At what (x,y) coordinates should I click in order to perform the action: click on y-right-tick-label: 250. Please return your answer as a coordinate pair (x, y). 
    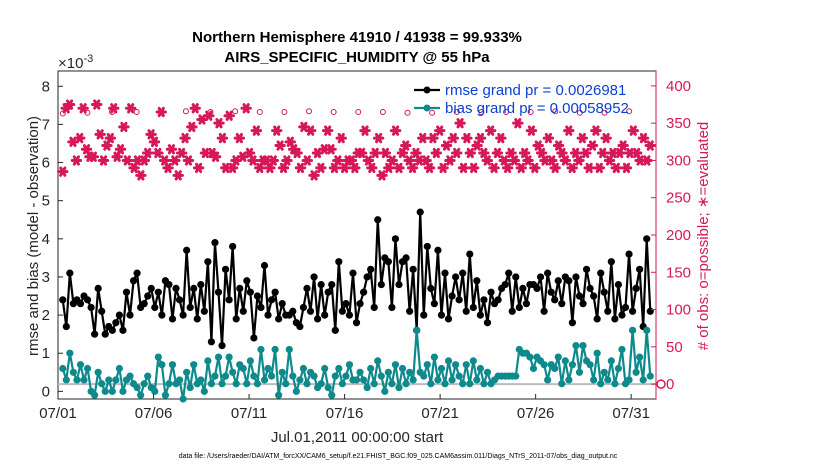
    Looking at the image, I should click on (678, 198).